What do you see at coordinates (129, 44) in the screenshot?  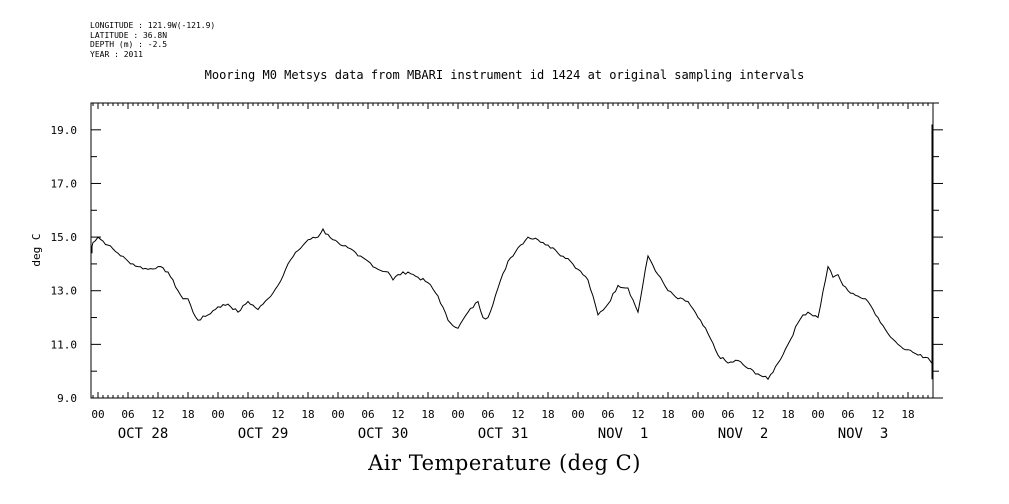 I see `depth-text: DEPTH (m) : -2.5` at bounding box center [129, 44].